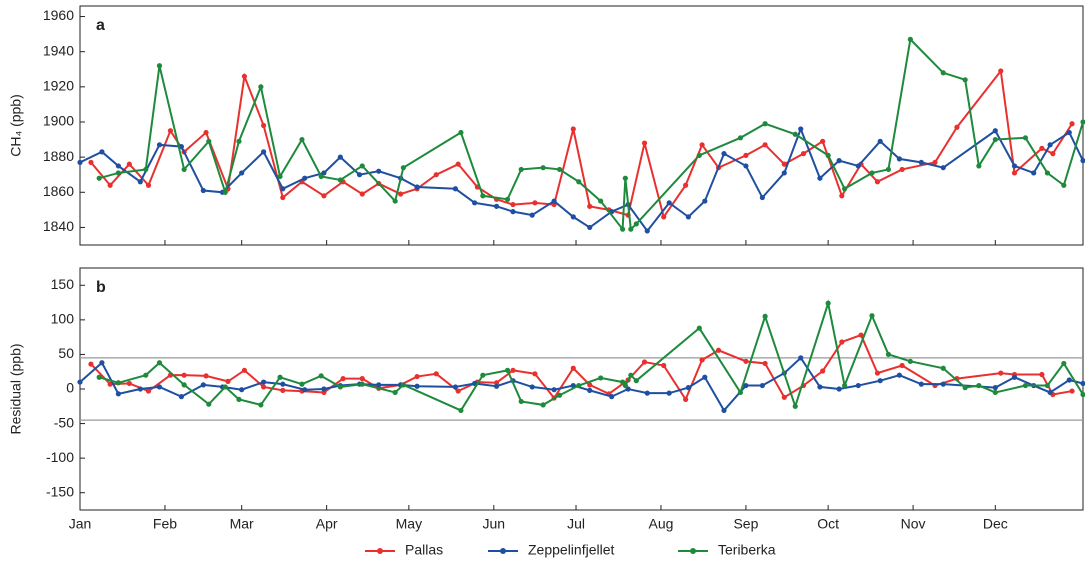 The width and height of the screenshot is (1085, 568). I want to click on x-tick-label: Sep, so click(745, 524).